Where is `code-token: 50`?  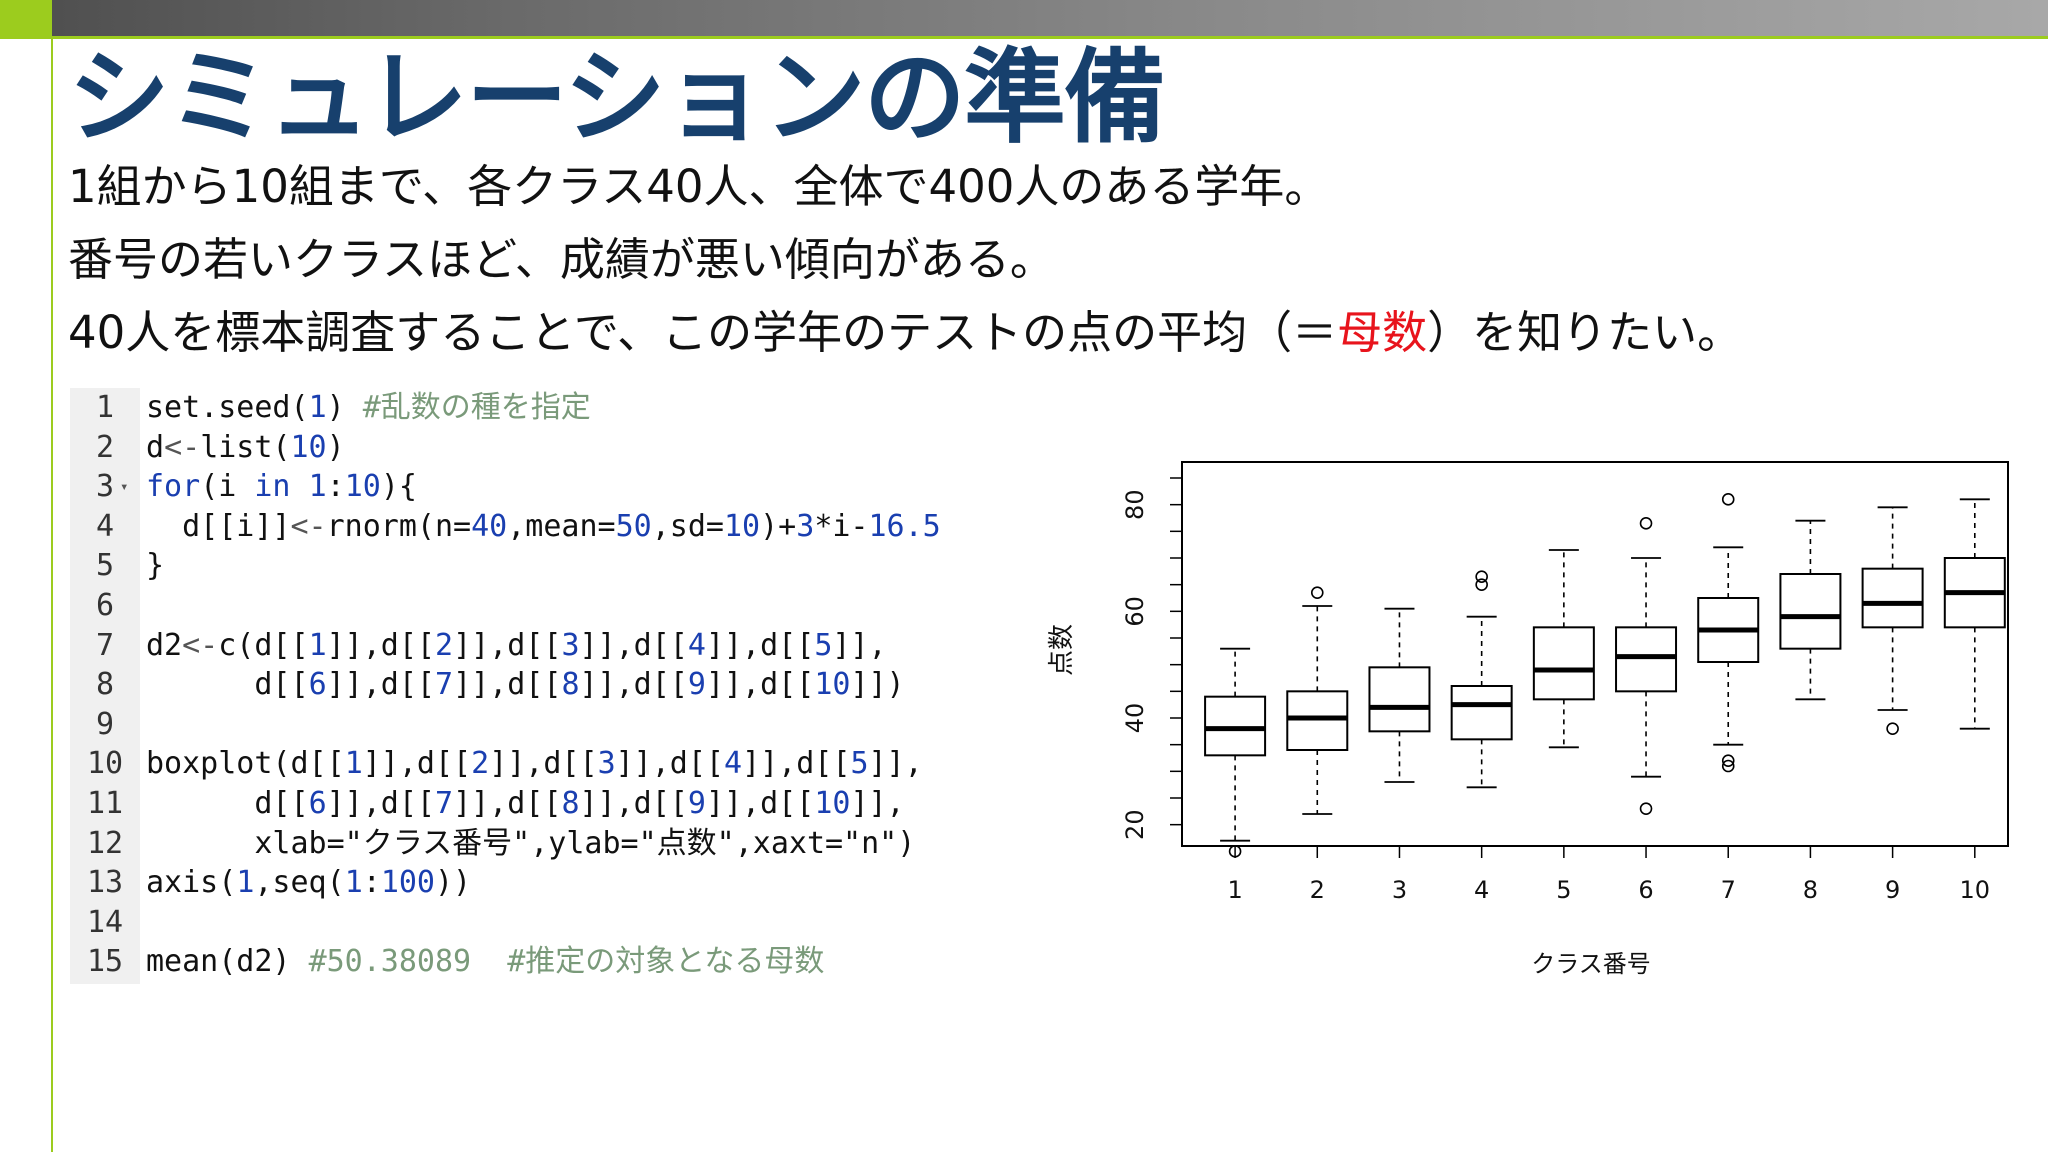
code-token: 50 is located at coordinates (633, 526).